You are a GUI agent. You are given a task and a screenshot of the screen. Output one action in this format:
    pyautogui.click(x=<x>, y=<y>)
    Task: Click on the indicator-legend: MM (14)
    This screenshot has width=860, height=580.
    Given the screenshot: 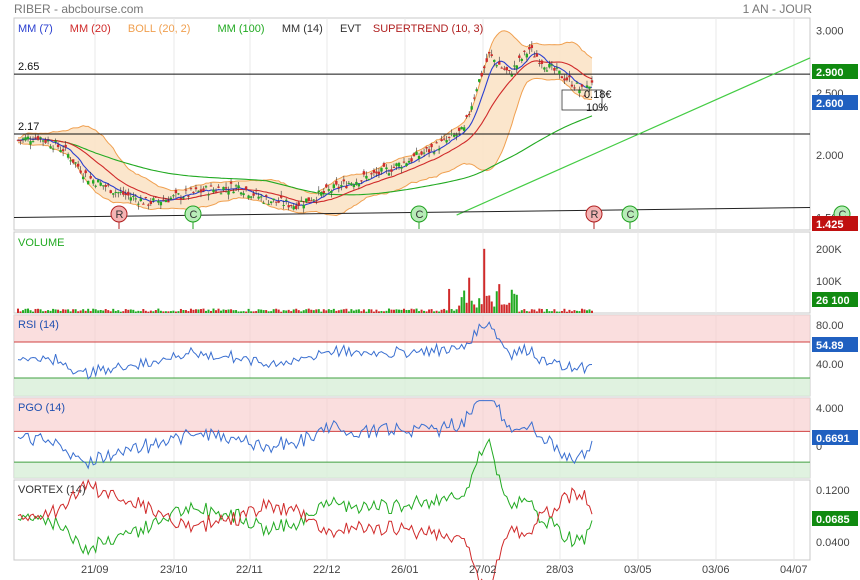 What is the action you would take?
    pyautogui.click(x=302, y=29)
    